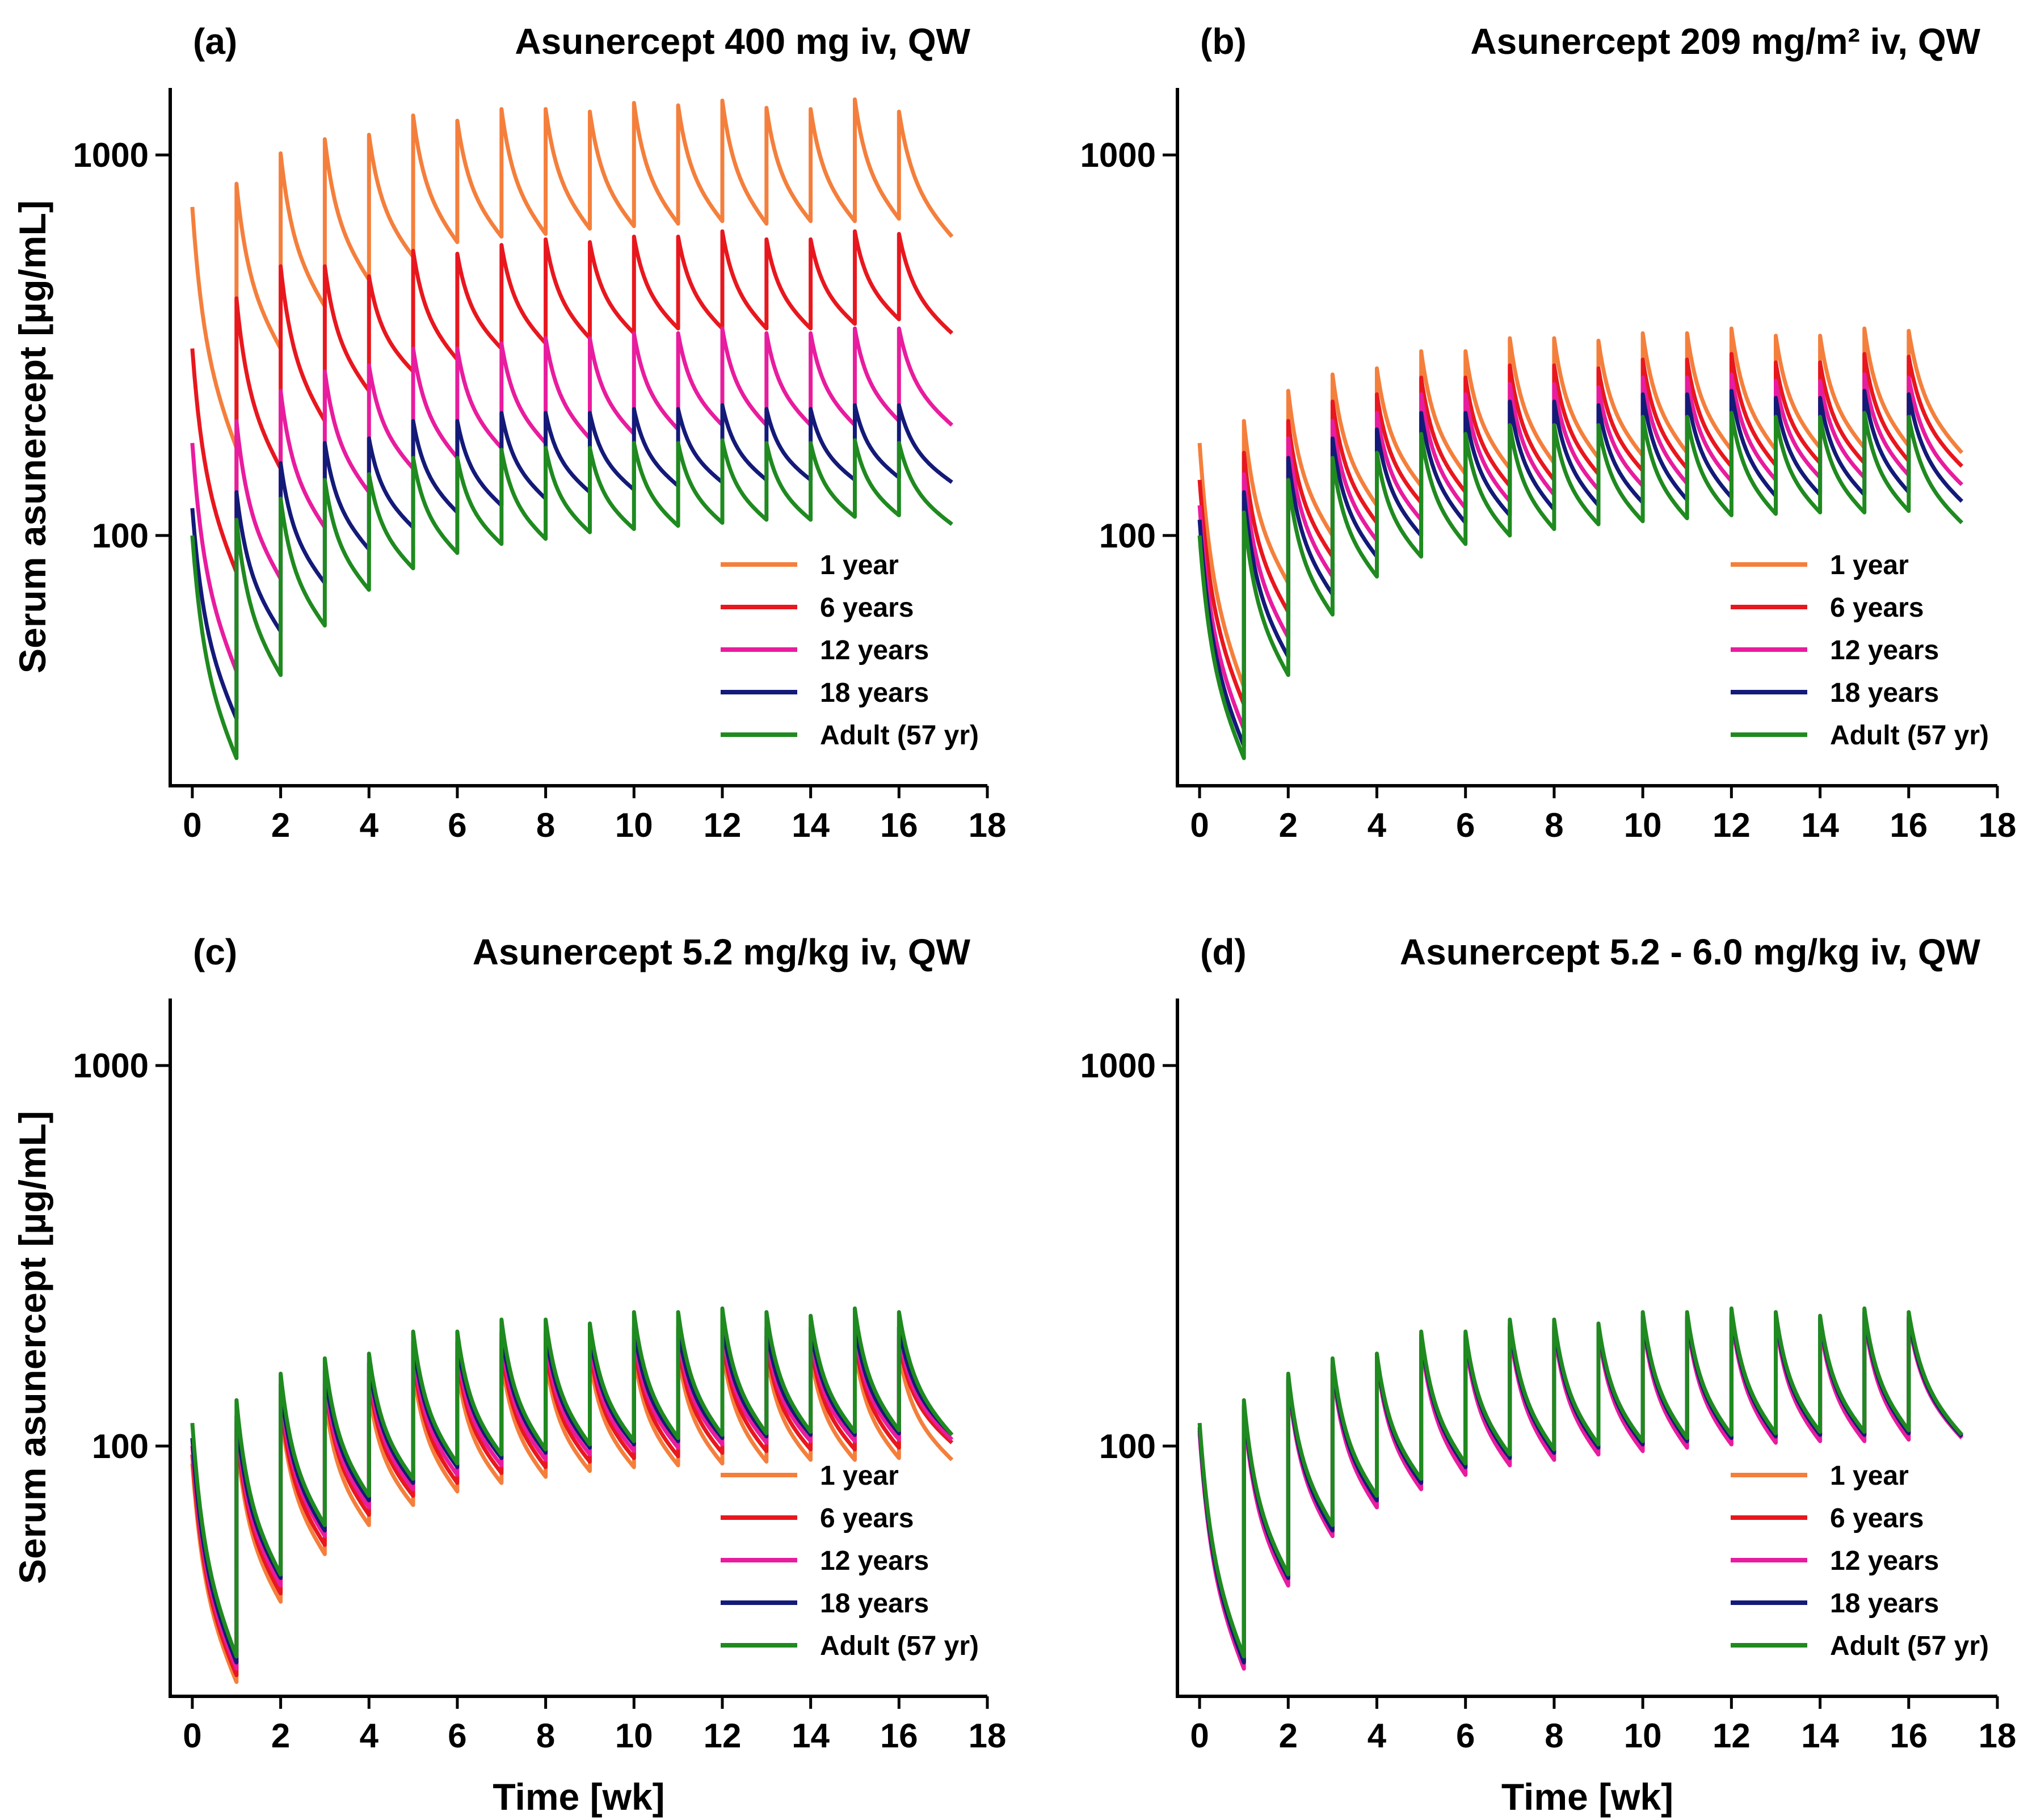  Describe the element at coordinates (1725, 41) in the screenshot. I see `panel-title: Asunercept 209 mg/m² iv, QW` at that location.